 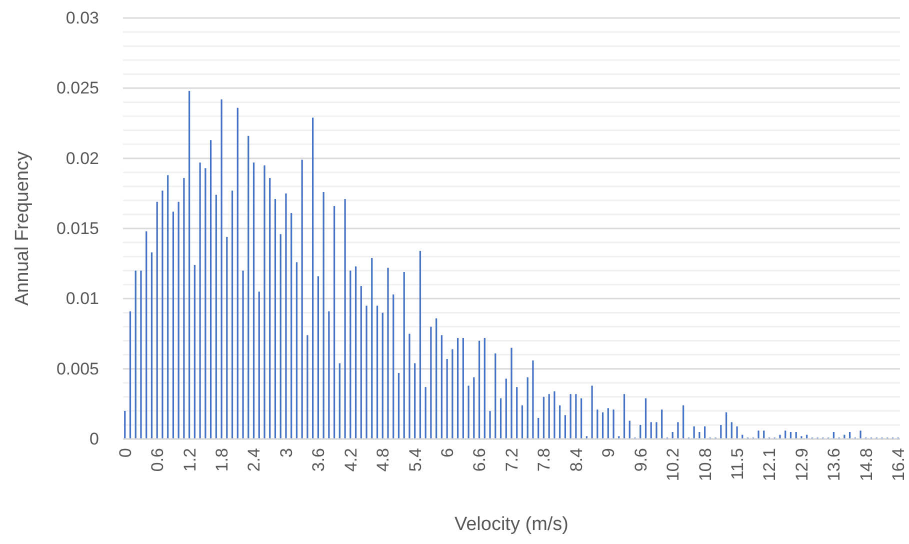 I want to click on x-tick-label: 8.4, so click(x=576, y=460).